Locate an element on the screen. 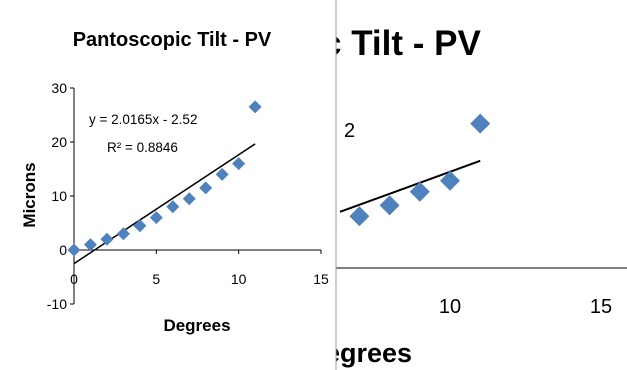  background-x-axis-label: egrees is located at coordinates (368, 353).